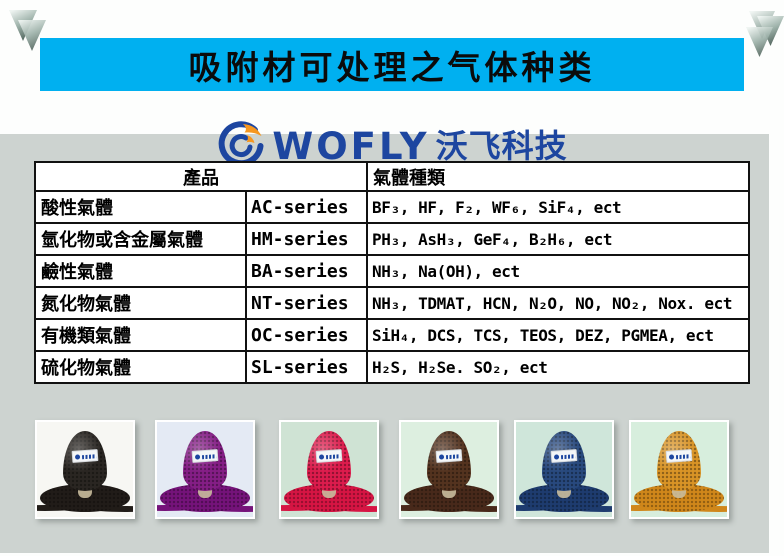 The image size is (784, 556). What do you see at coordinates (306, 303) in the screenshot?
I see `series-cell: NT-series` at bounding box center [306, 303].